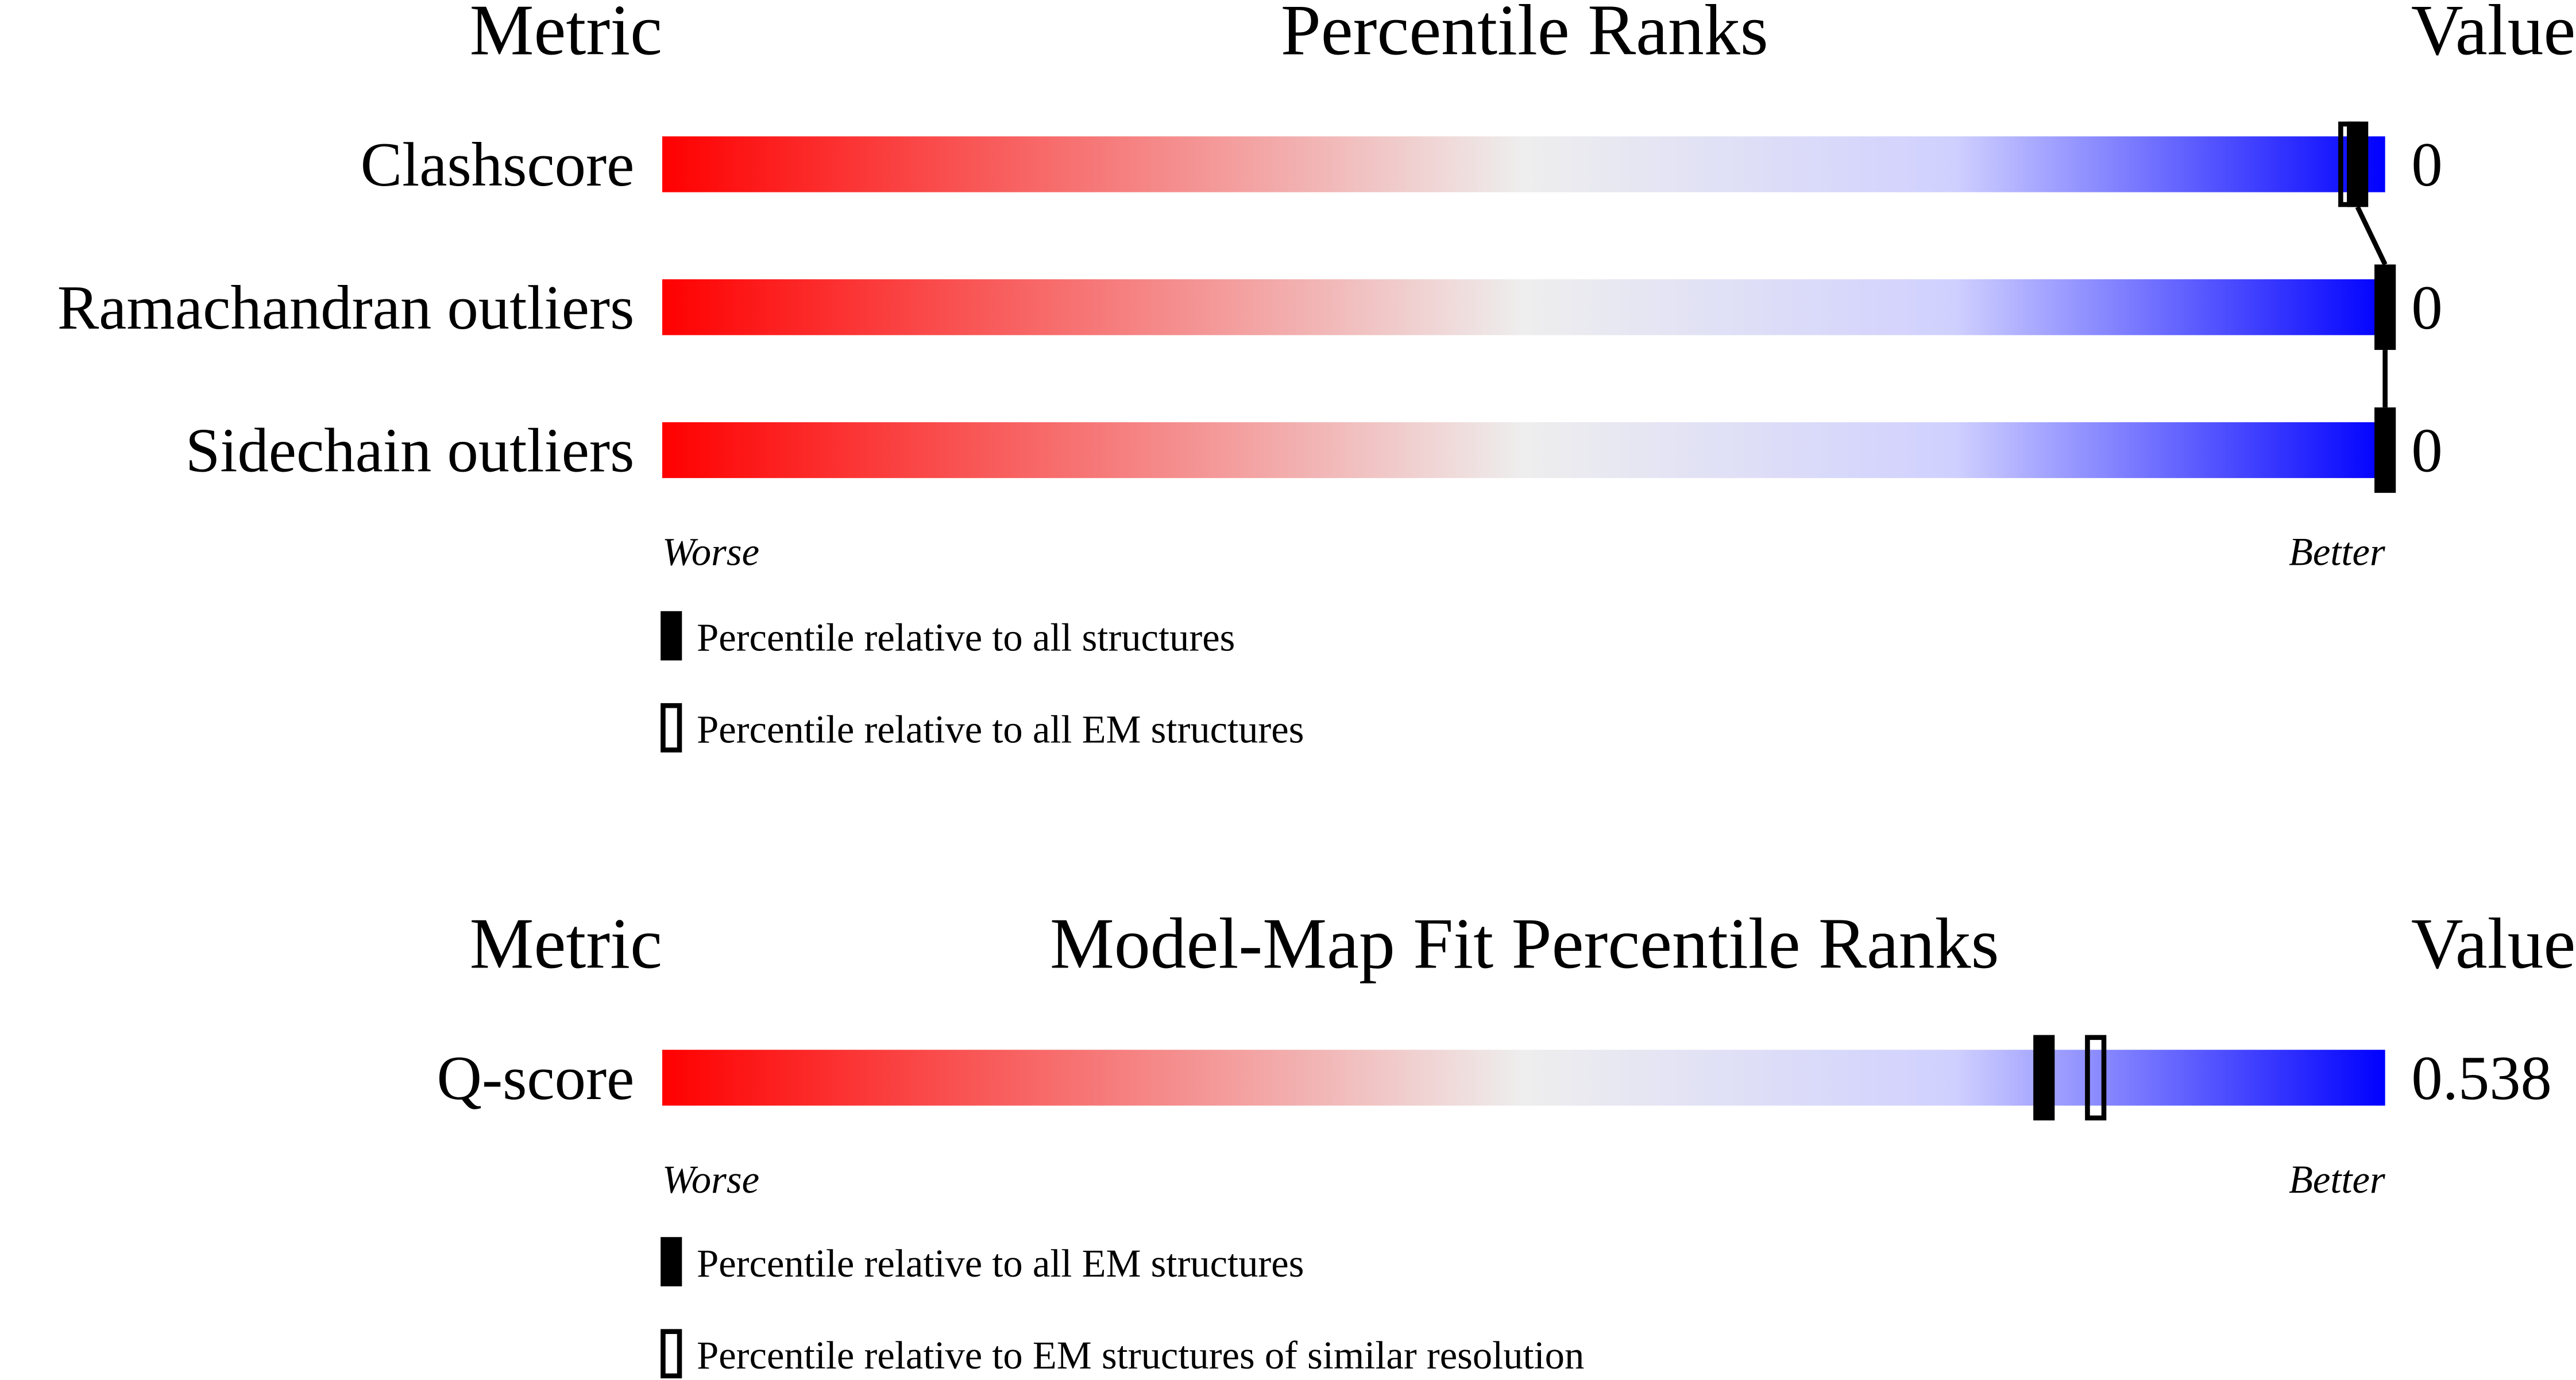 This screenshot has height=1380, width=2576. I want to click on row-q-score: Q-score 0.538, so click(1494, 1078).